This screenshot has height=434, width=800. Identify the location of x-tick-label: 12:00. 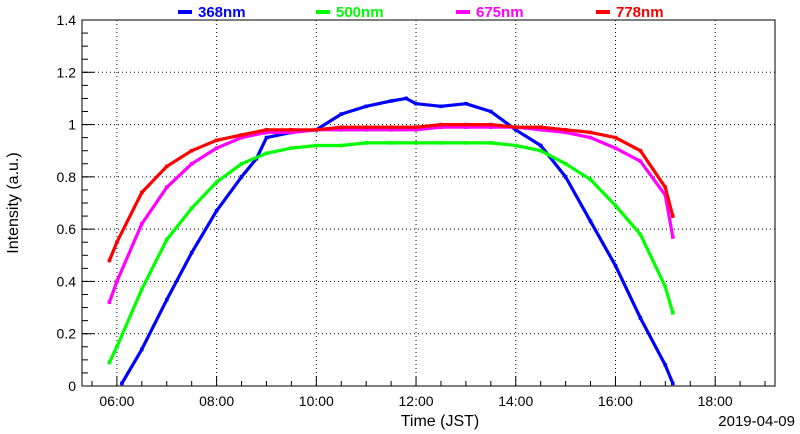
(416, 401).